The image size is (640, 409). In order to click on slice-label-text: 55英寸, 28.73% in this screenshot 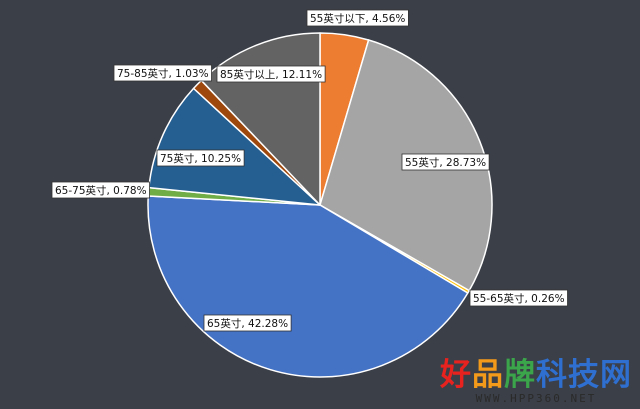, I will do `click(445, 162)`.